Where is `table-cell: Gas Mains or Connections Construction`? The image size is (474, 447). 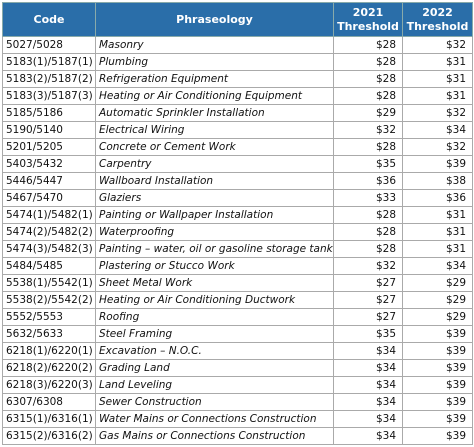
table-cell: Gas Mains or Connections Construction is located at coordinates (214, 436).